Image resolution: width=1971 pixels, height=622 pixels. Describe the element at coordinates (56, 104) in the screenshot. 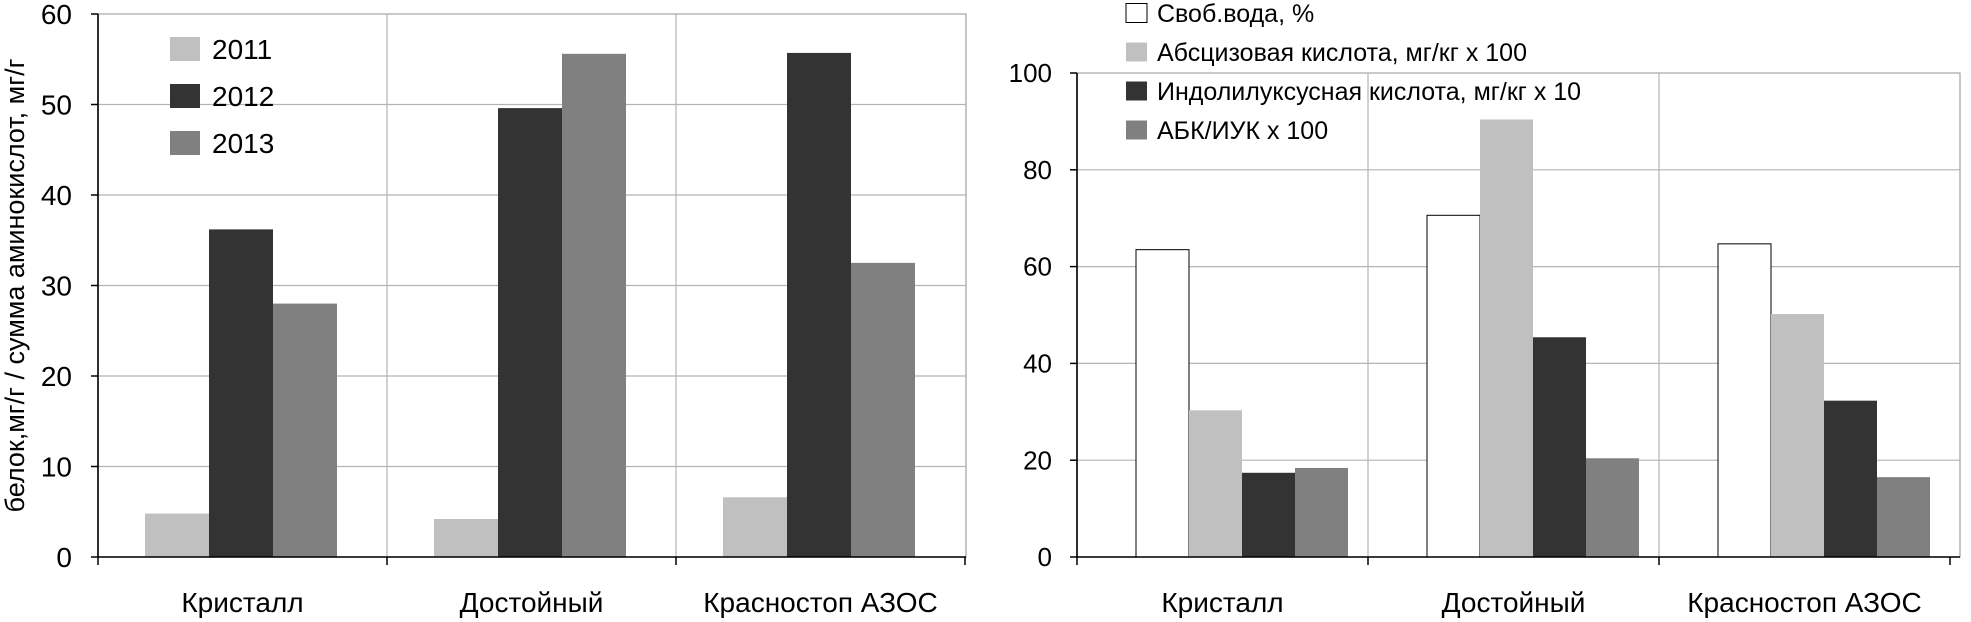

I see `y-tick-label: 50` at that location.